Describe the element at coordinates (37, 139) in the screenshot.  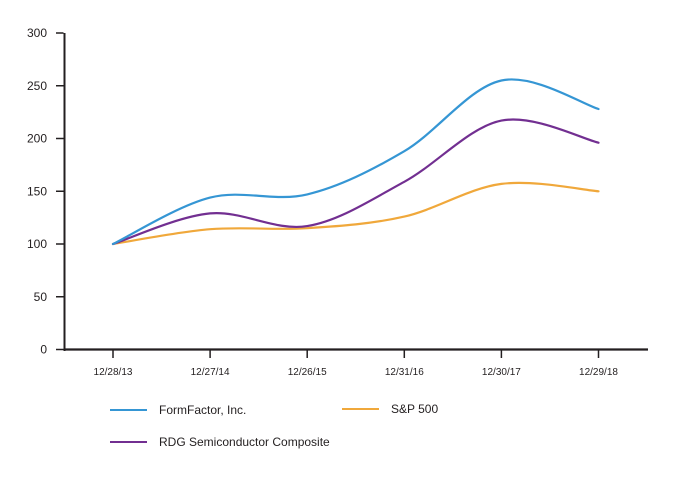
I see `y-axis-label: 200` at that location.